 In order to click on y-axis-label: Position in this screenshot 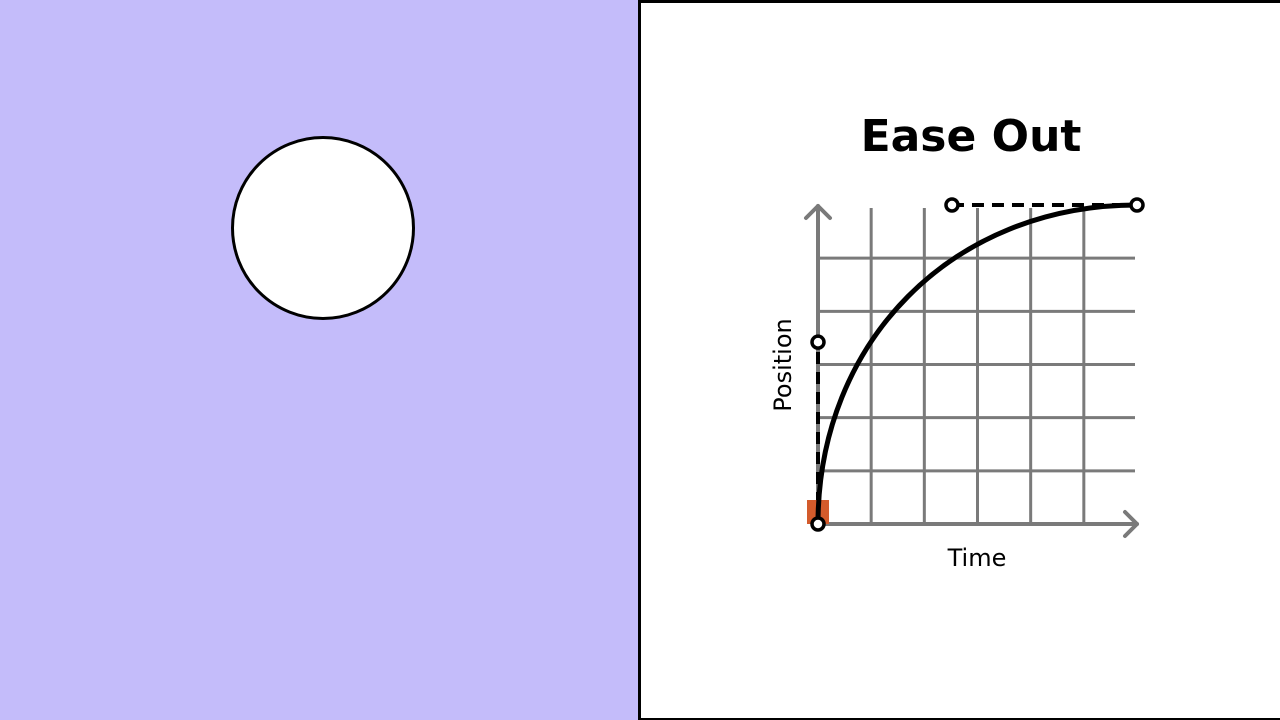, I will do `click(783, 364)`.